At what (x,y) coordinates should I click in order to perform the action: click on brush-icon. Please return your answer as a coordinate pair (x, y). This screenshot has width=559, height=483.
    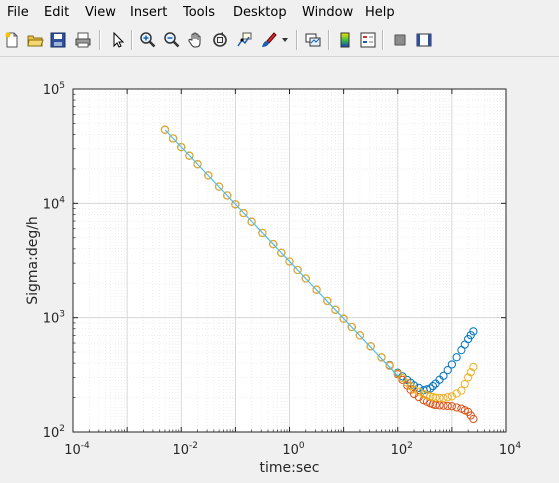
    Looking at the image, I should click on (268, 40).